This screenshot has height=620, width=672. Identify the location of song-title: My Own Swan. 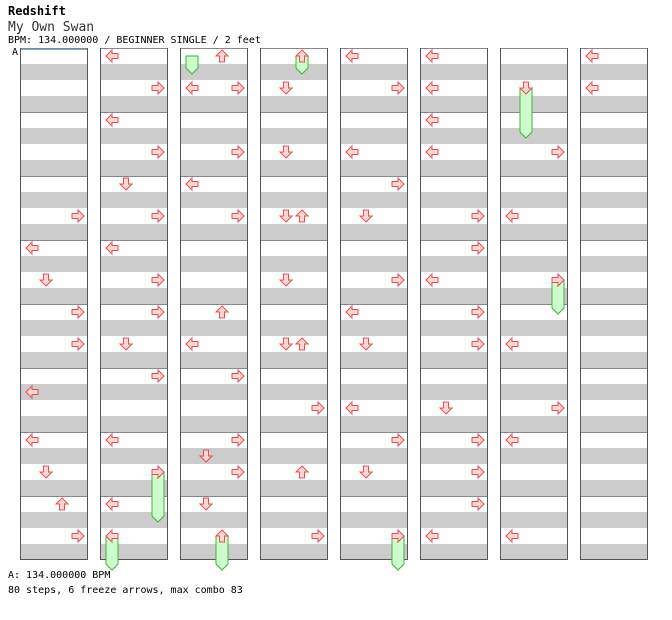
(51, 27).